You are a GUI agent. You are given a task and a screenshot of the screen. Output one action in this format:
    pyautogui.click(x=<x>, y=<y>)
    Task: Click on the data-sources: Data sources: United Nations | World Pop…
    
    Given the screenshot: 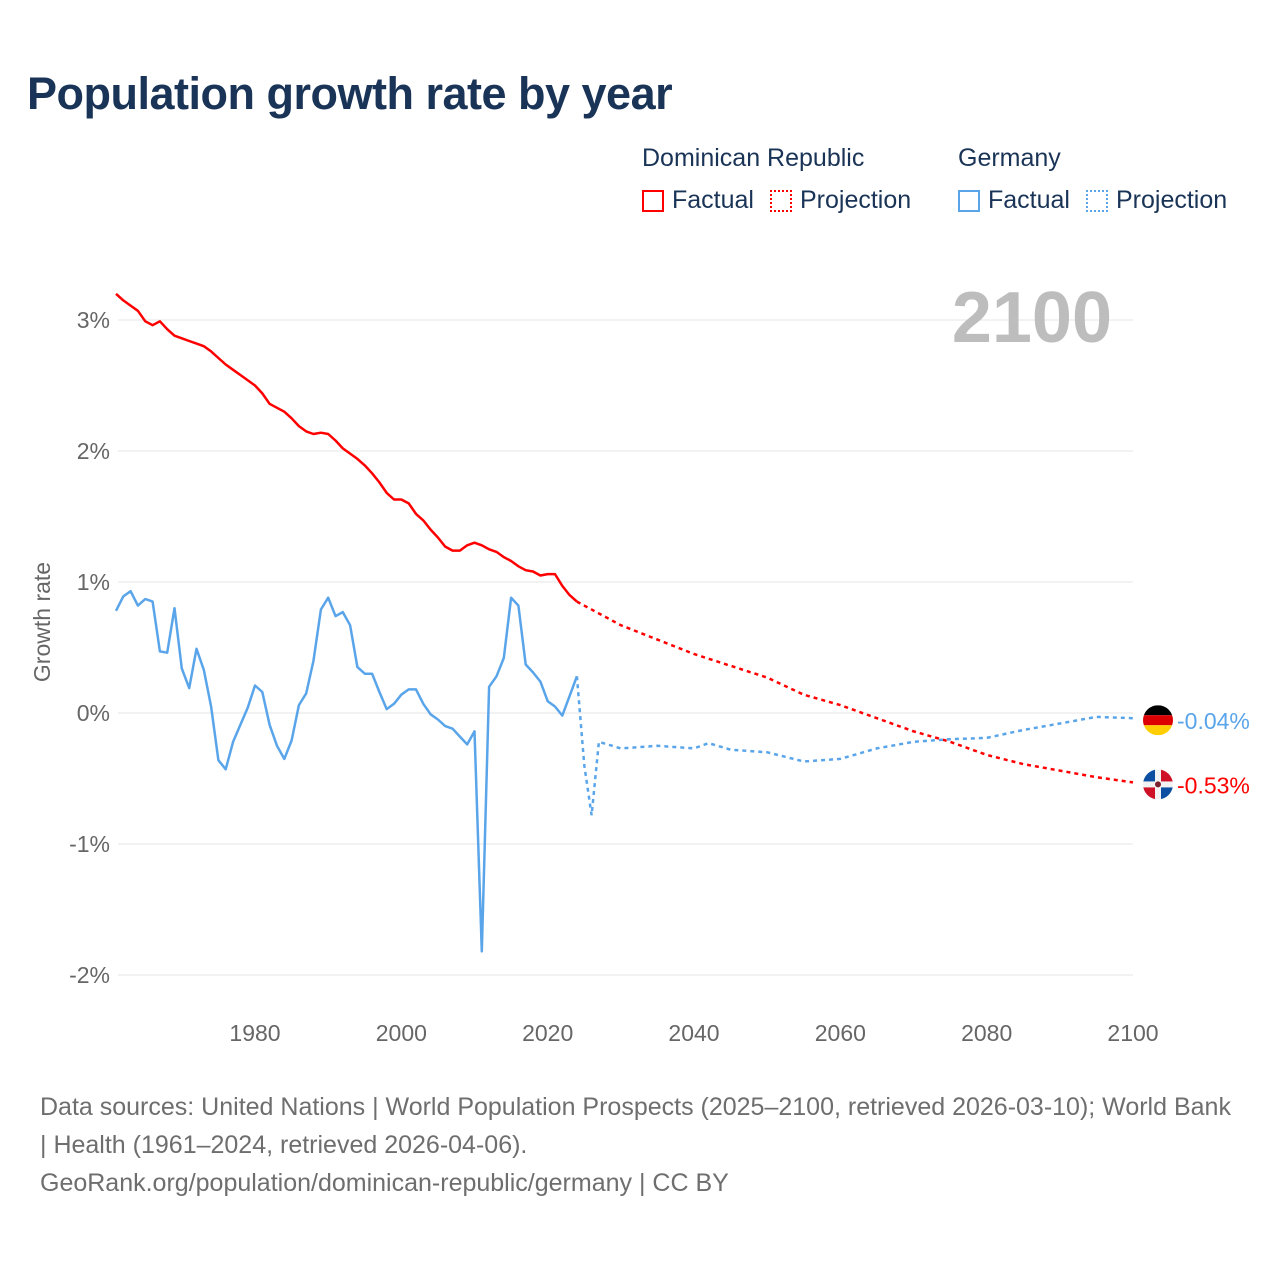 What is the action you would take?
    pyautogui.click(x=635, y=1126)
    